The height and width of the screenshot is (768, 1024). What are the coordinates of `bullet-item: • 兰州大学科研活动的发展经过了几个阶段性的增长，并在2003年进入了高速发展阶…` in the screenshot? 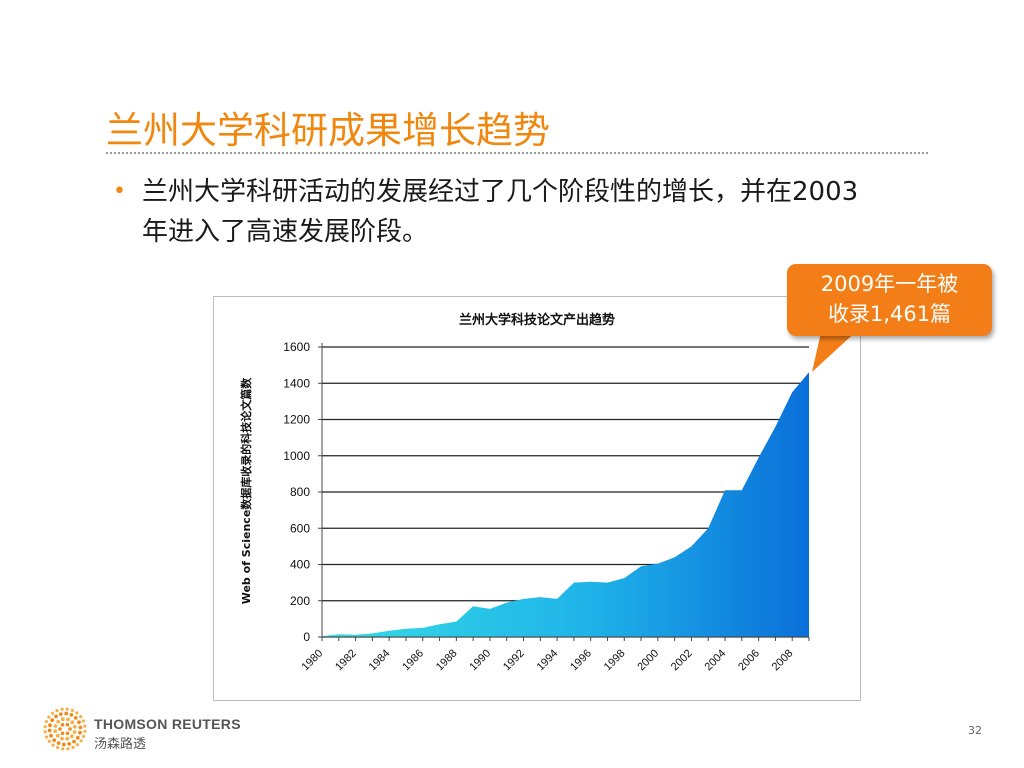 It's located at (495, 212).